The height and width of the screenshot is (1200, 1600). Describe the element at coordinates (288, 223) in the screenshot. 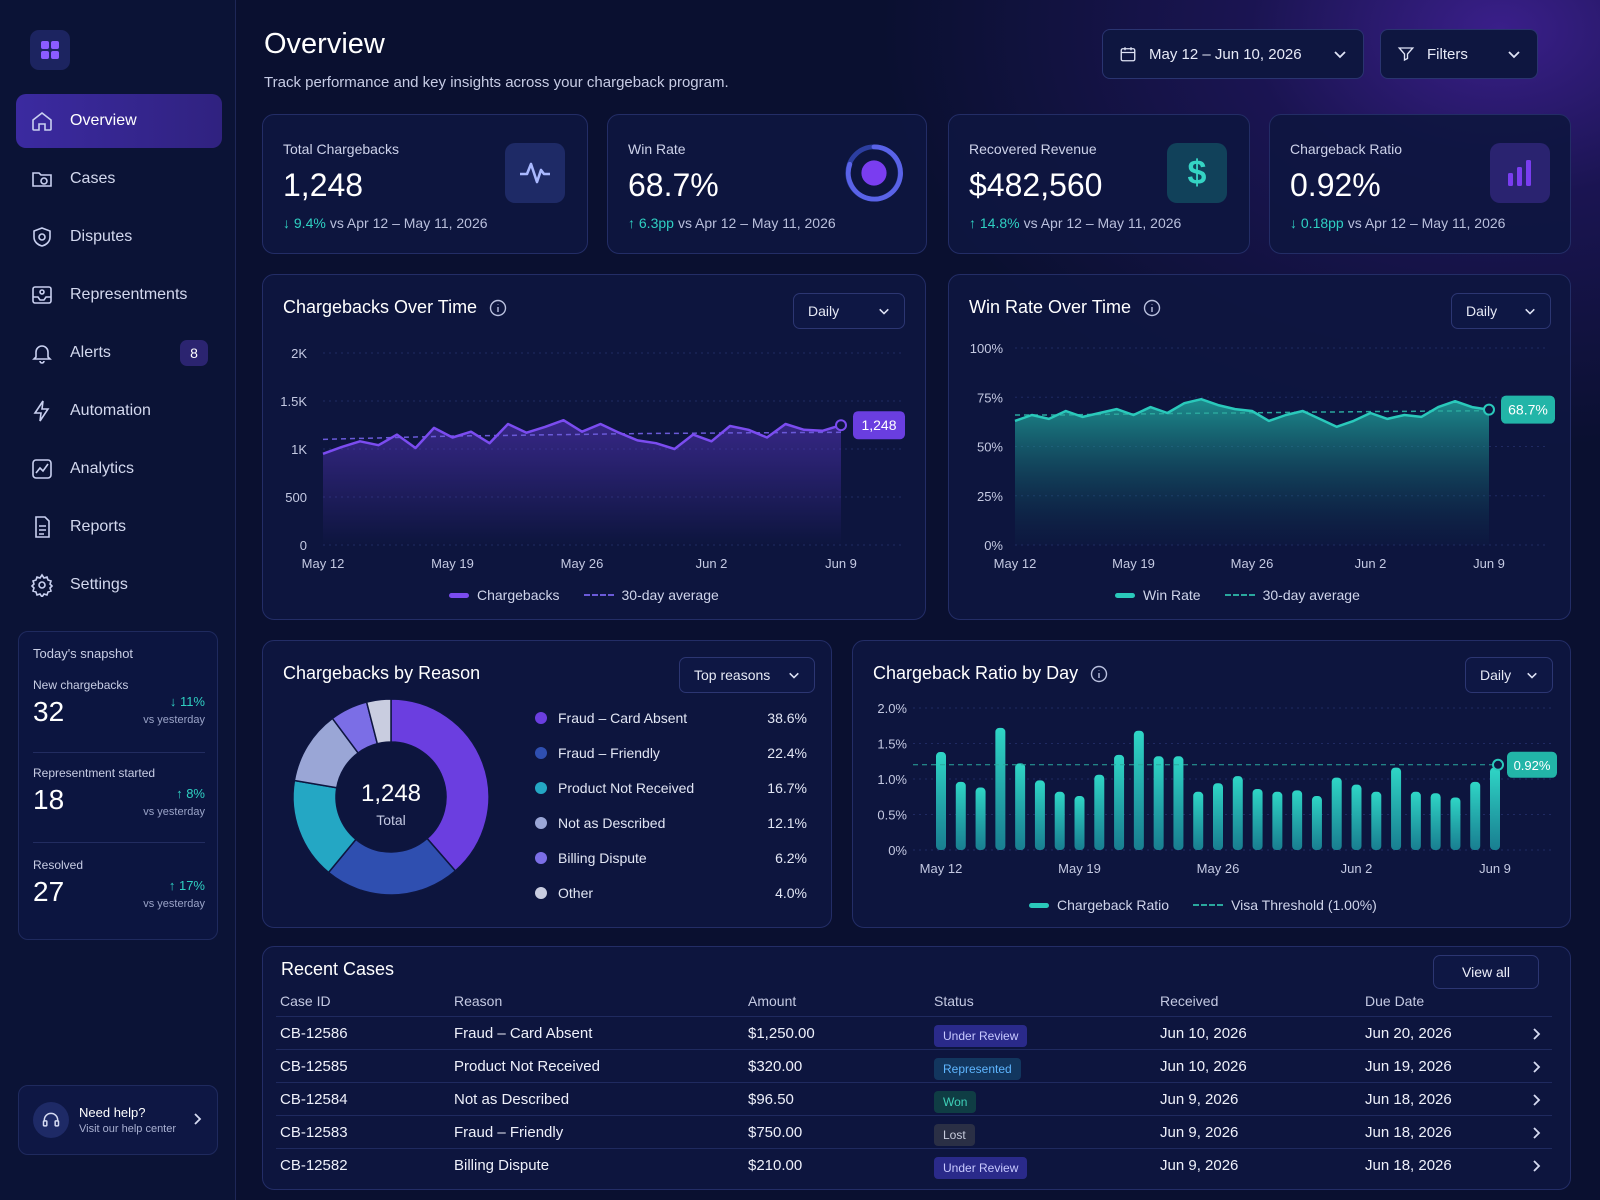

I see `arrow-down-icon: ↓` at that location.